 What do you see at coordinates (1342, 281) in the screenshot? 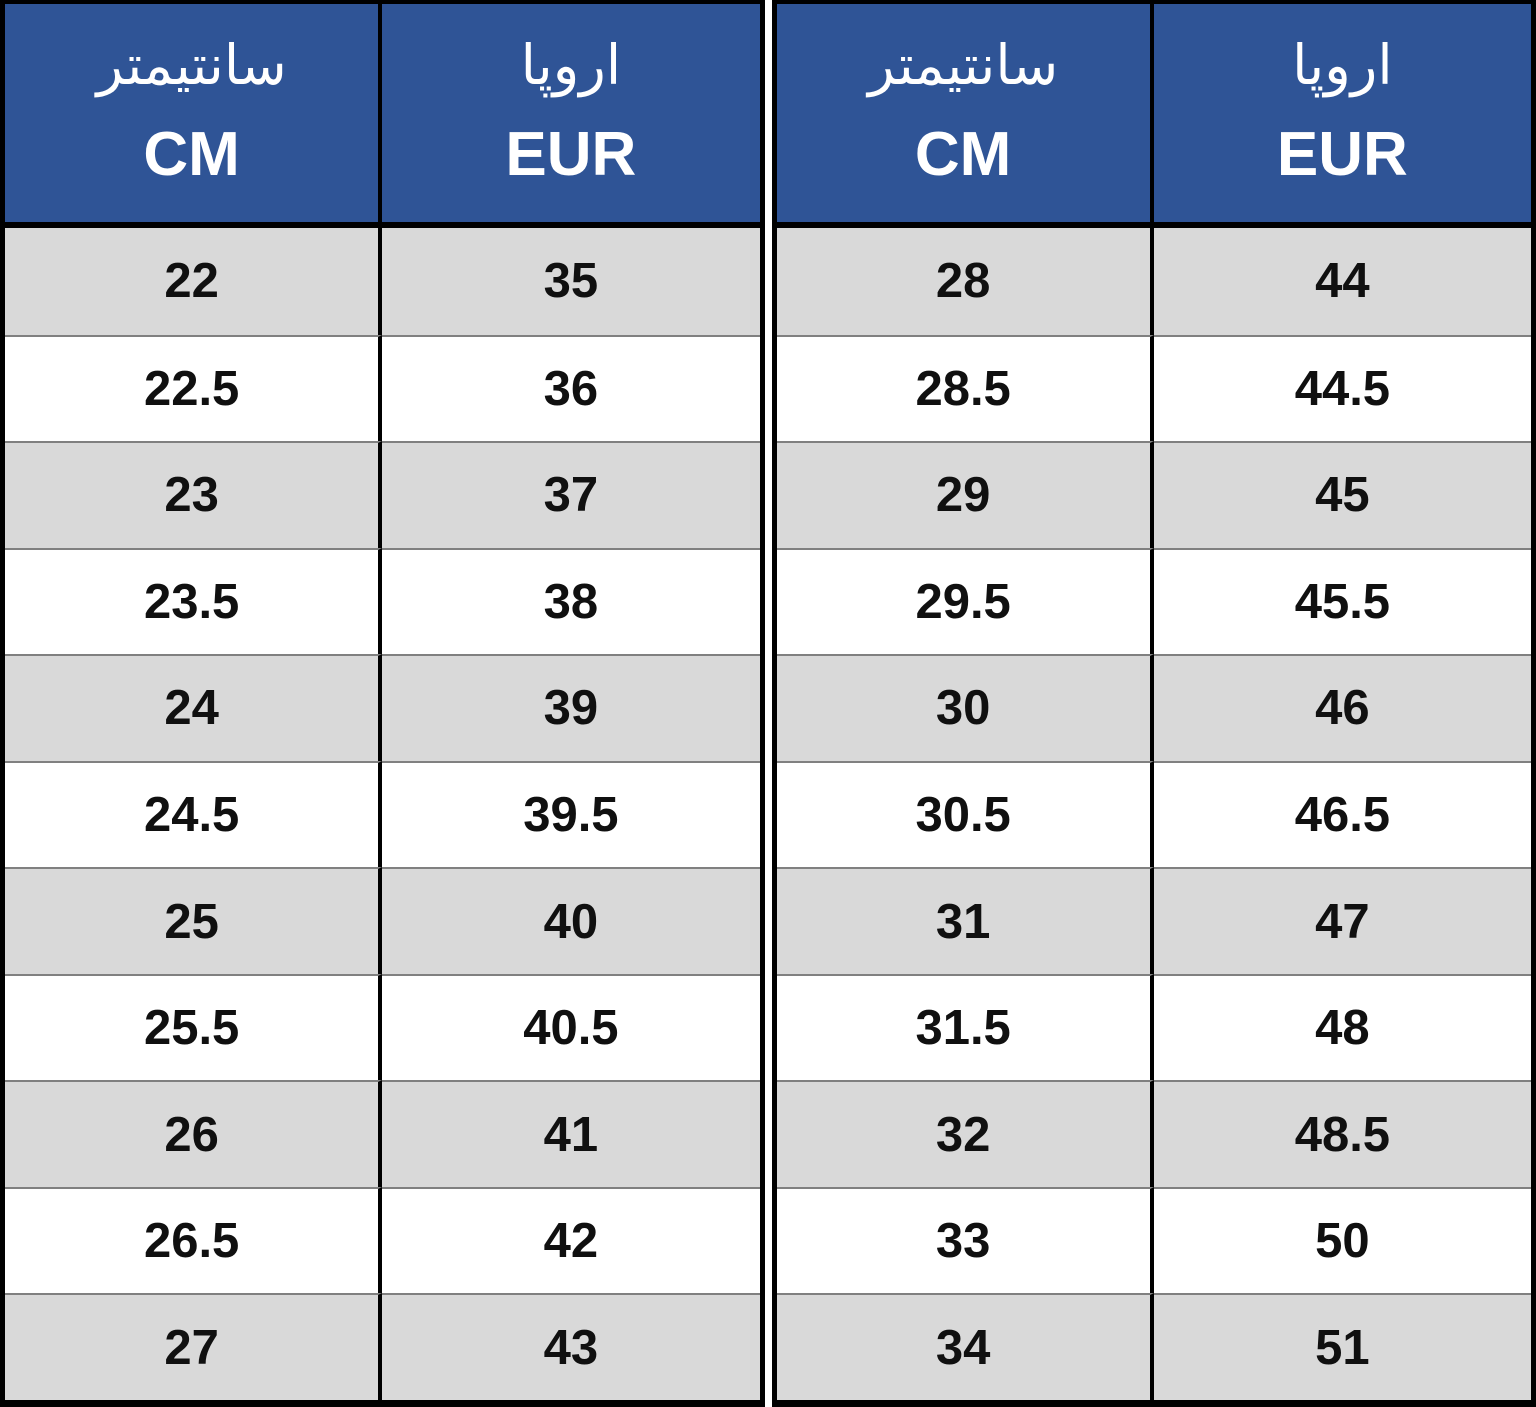
I see `eur-value: 44` at bounding box center [1342, 281].